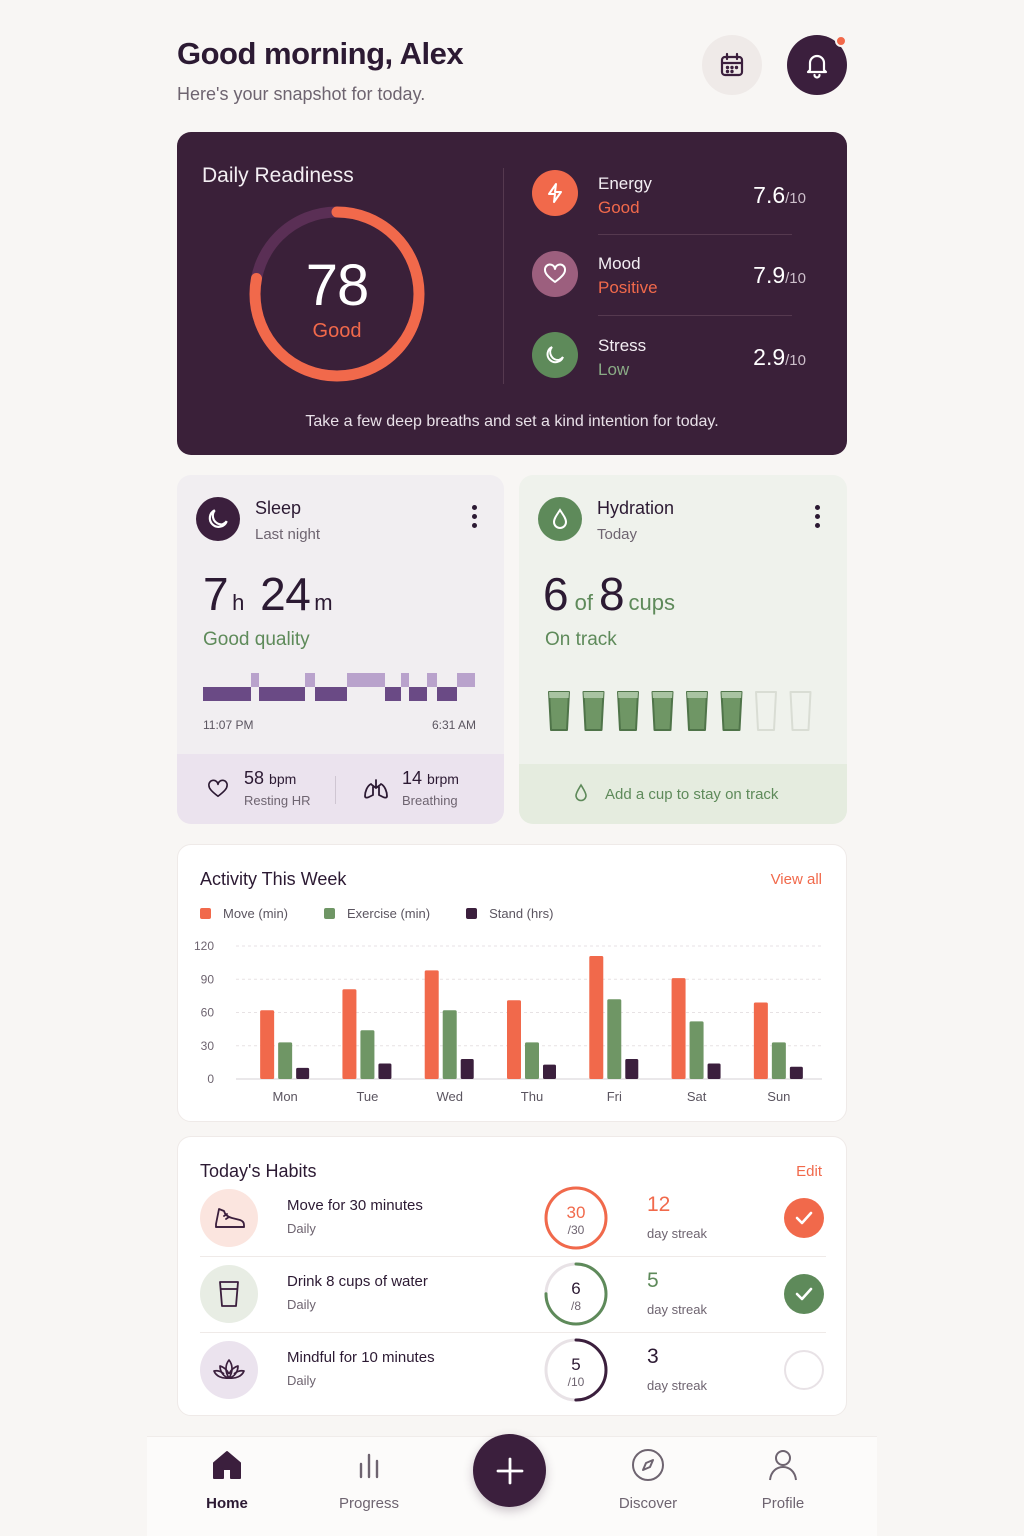 This screenshot has width=1024, height=1536. I want to click on habit-name: Mindful for 10 minutes, so click(361, 1357).